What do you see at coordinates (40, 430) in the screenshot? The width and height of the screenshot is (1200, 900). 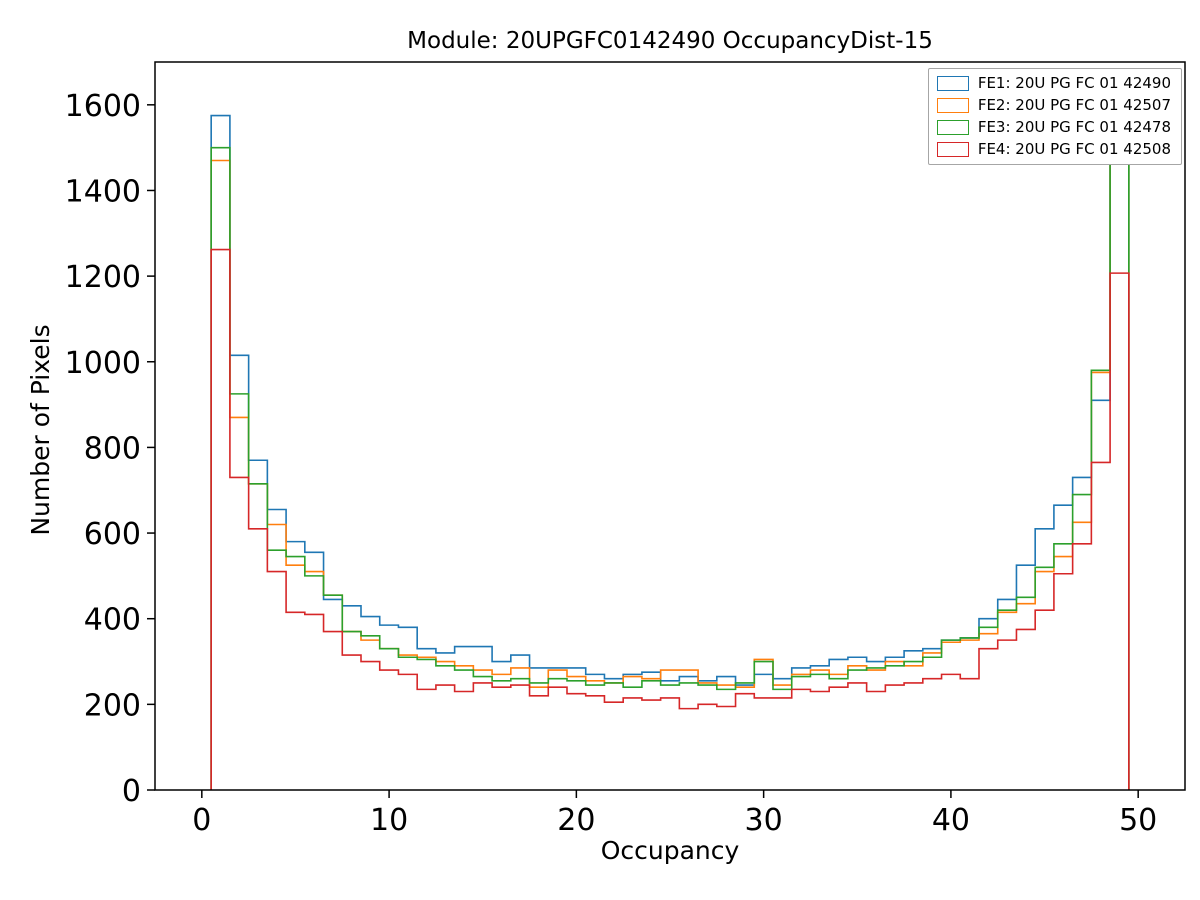 I see `y-axis-label: Number of Pixels` at bounding box center [40, 430].